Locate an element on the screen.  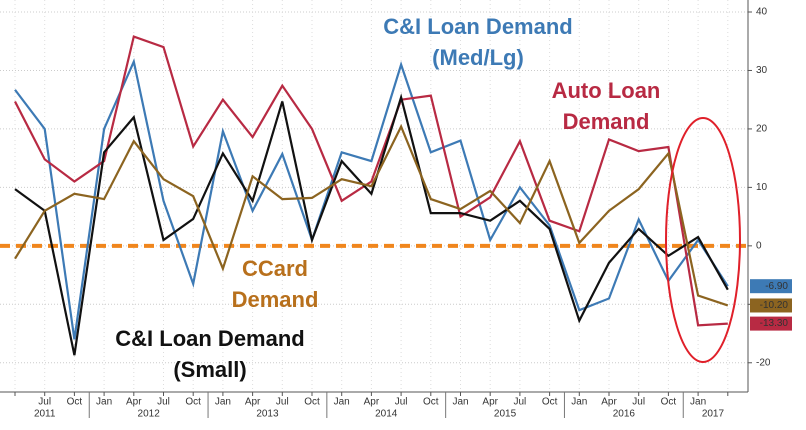
annotation: (Med/Lg) is located at coordinates (478, 57).